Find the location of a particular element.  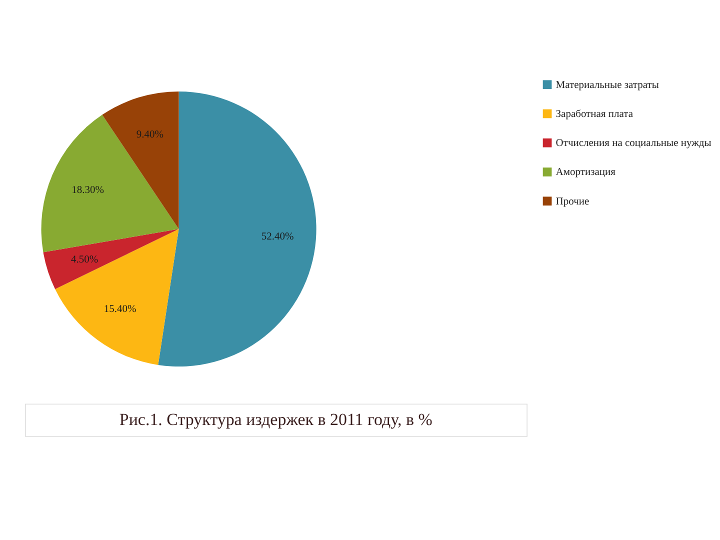

data-label: 52.40% is located at coordinates (277, 237).